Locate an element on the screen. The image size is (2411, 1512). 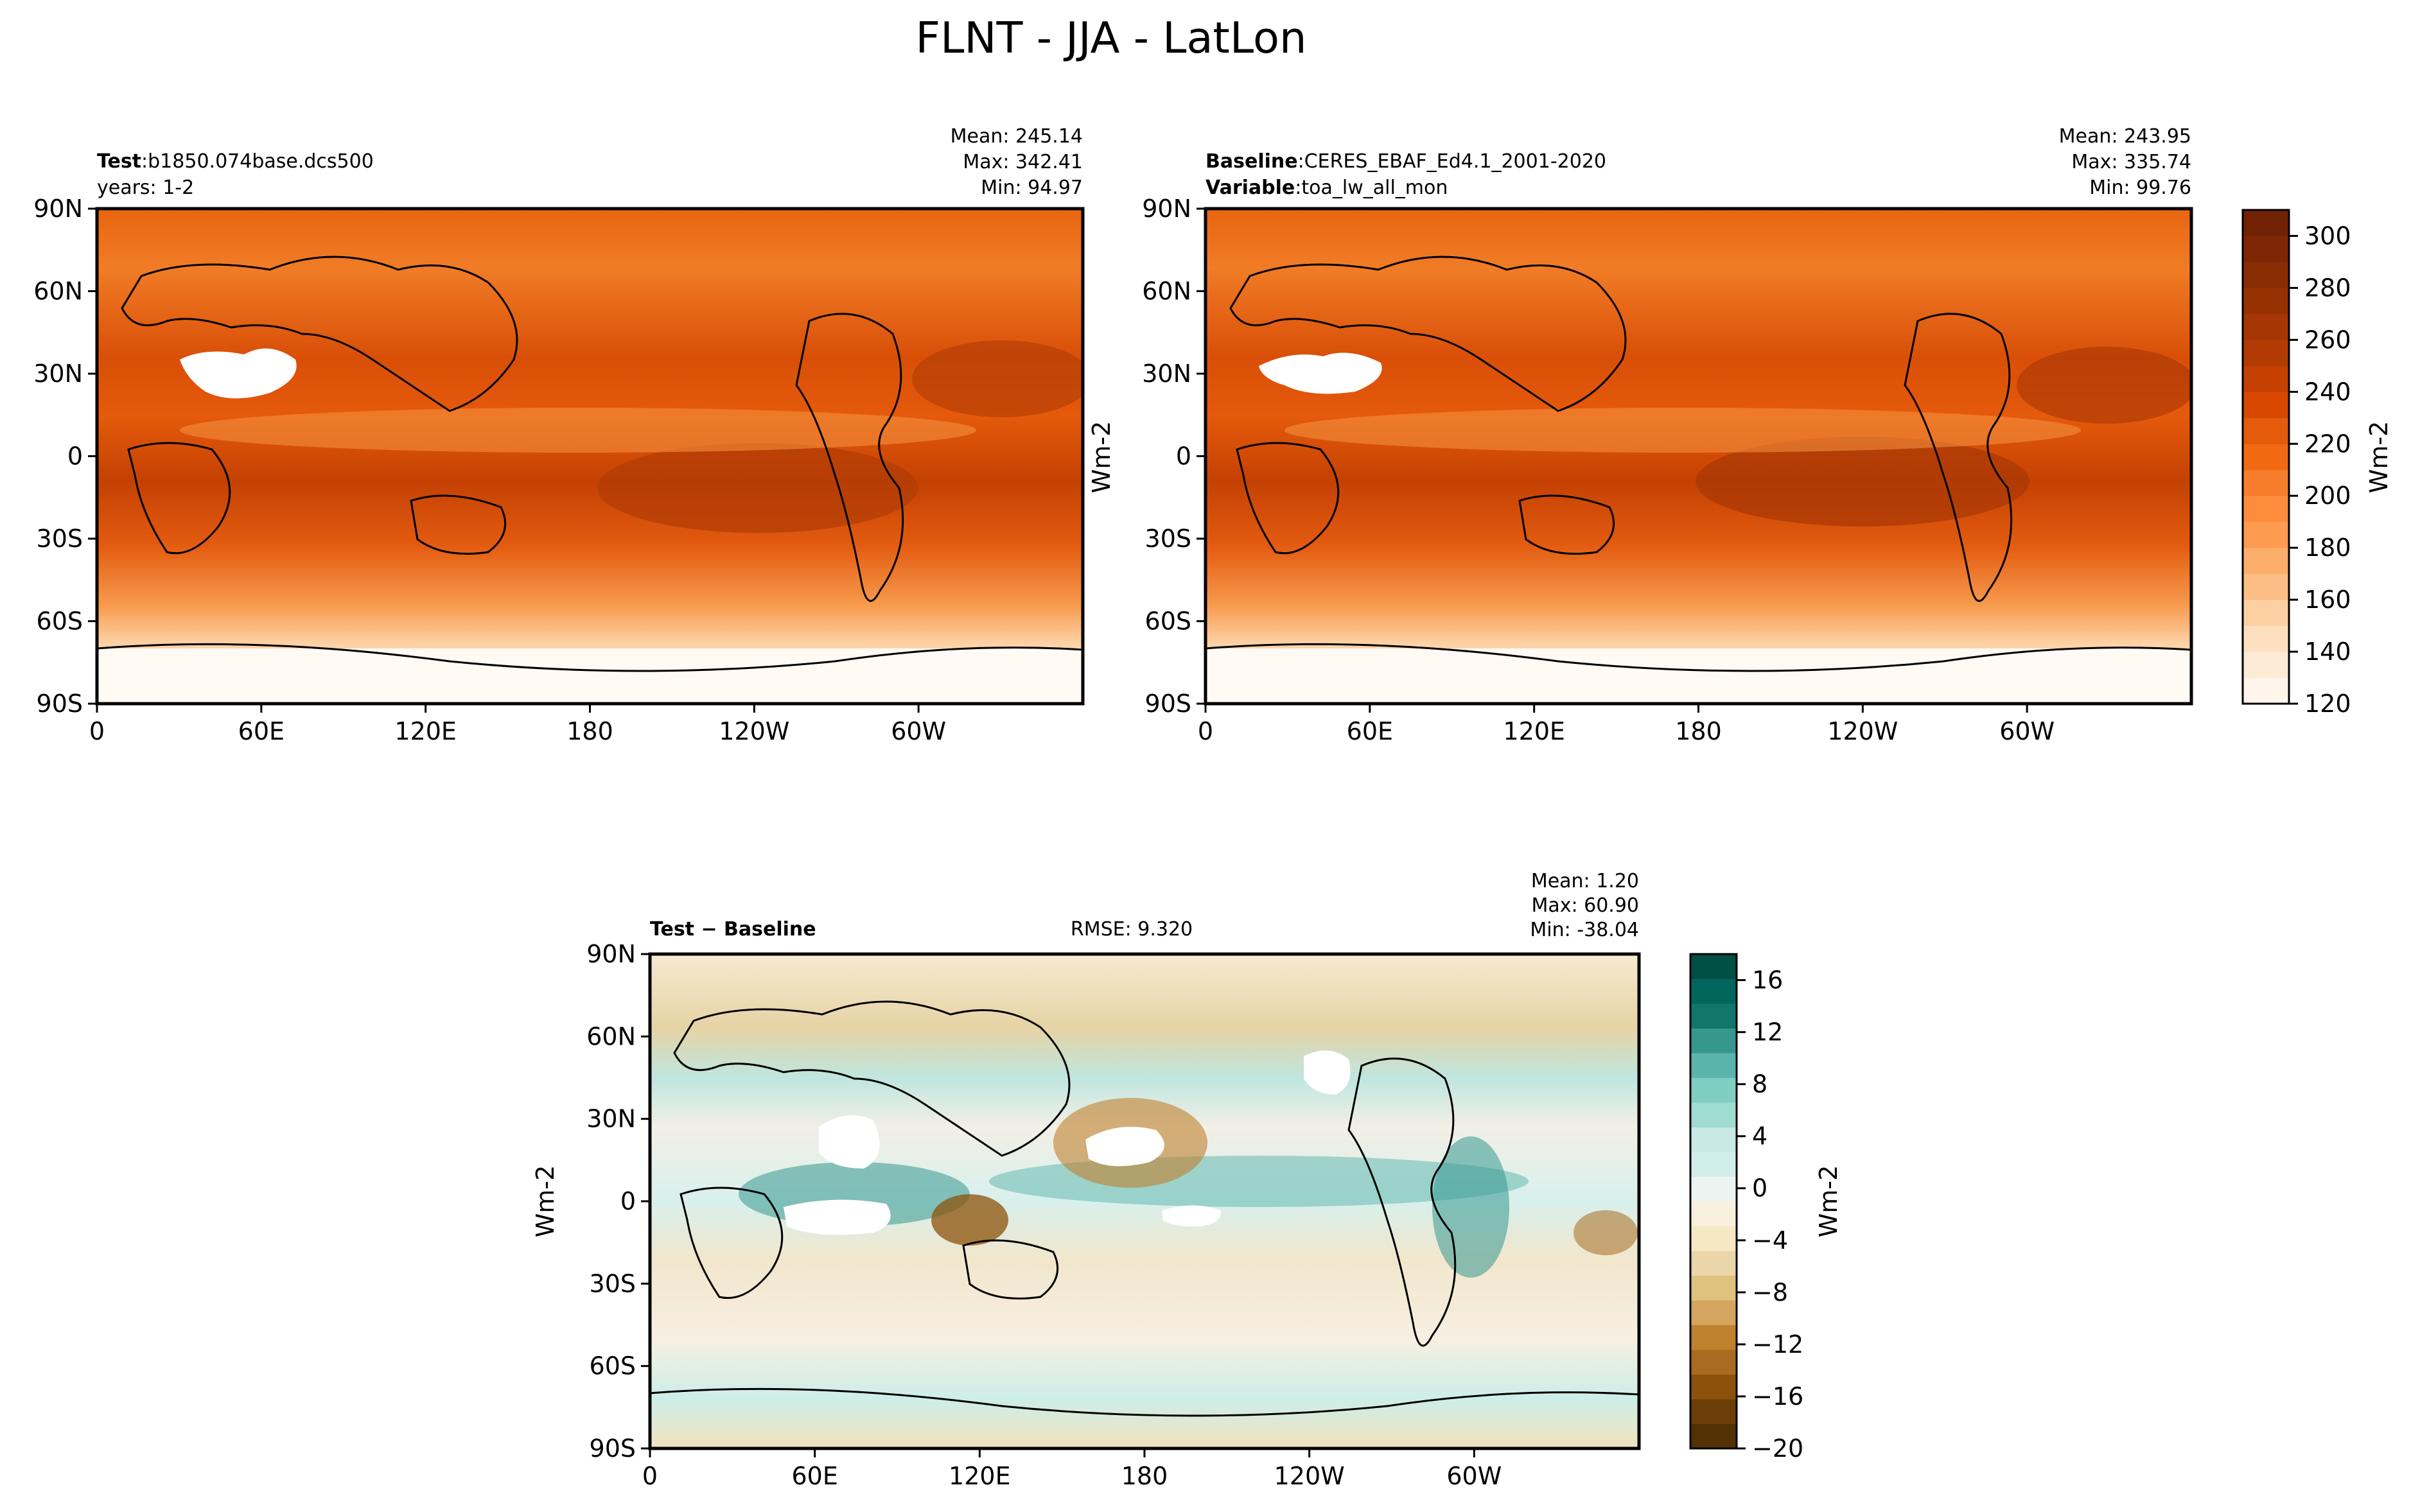
test-antarctic-white is located at coordinates (590, 676).